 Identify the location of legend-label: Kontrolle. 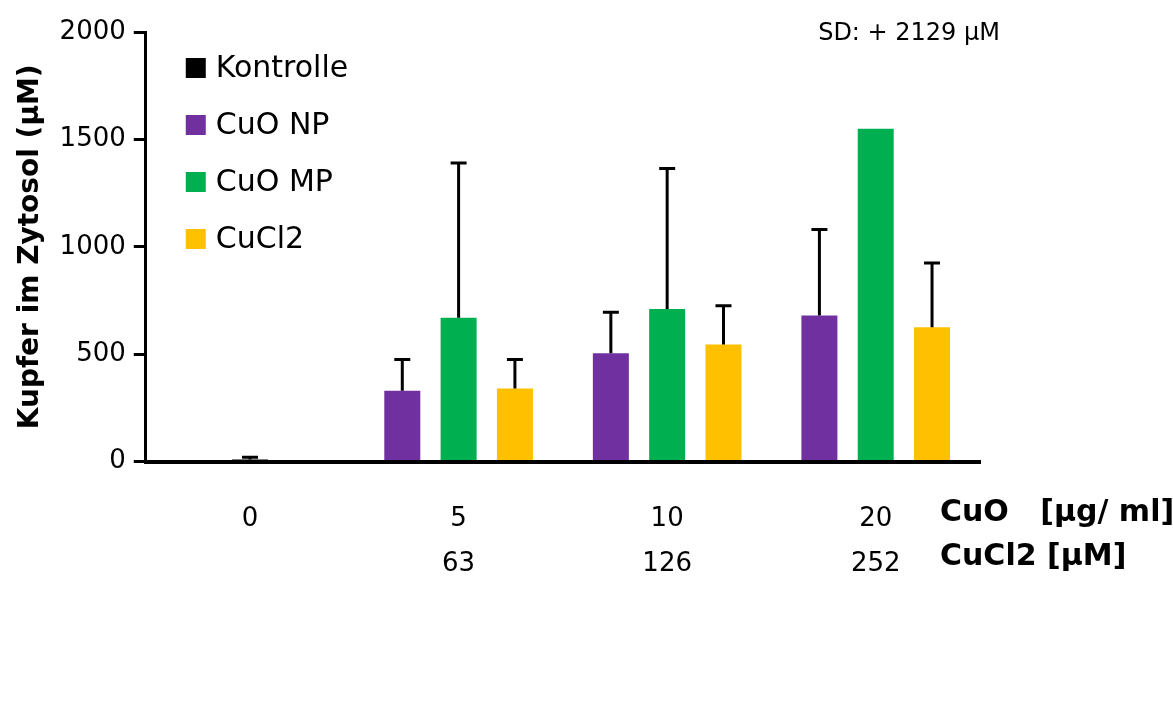
(282, 66).